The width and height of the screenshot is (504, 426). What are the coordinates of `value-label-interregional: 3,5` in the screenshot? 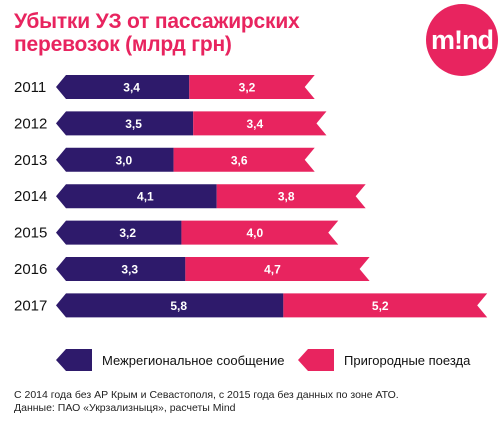 It's located at (133, 124).